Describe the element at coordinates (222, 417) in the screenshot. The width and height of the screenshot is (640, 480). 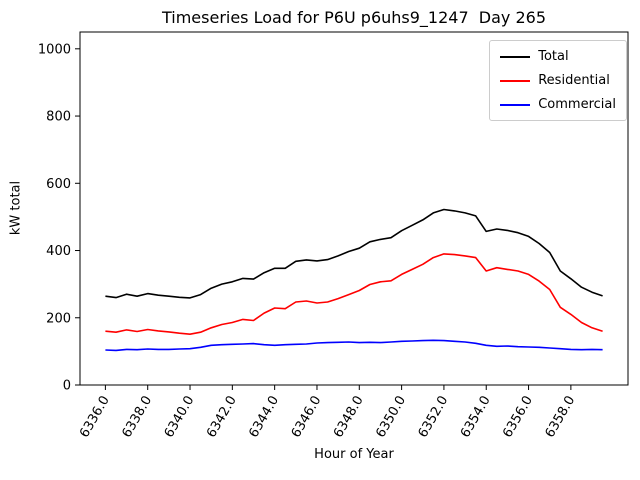
I see `x-tick-label: 6342.0` at that location.